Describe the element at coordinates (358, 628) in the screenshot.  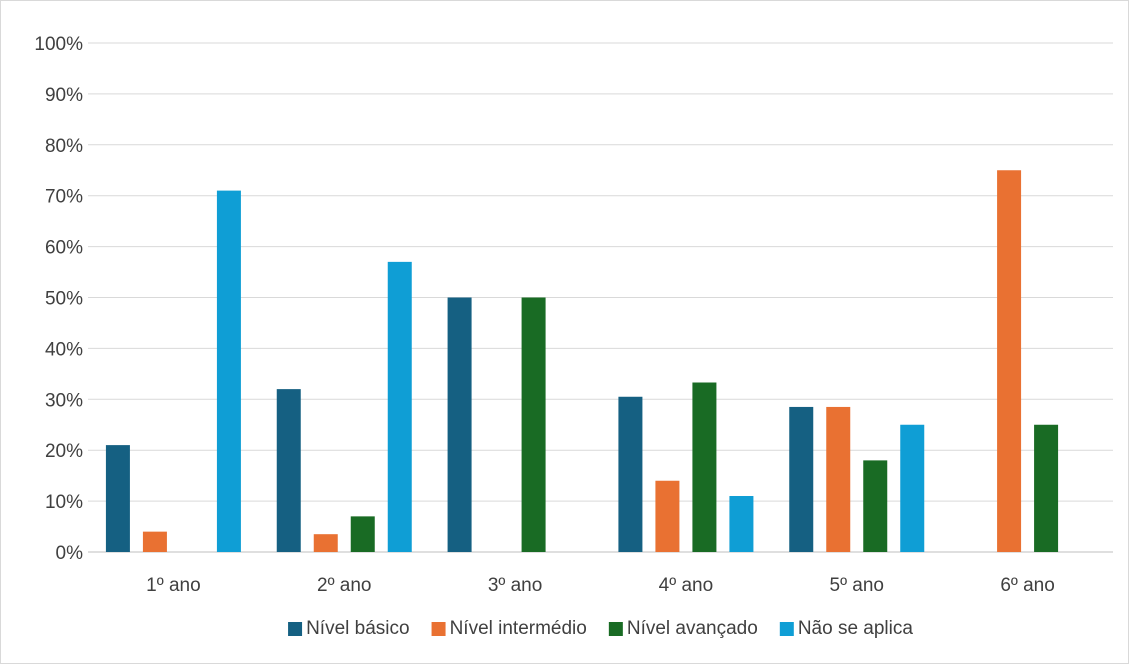
I see `legend-label: Nível básico` at that location.